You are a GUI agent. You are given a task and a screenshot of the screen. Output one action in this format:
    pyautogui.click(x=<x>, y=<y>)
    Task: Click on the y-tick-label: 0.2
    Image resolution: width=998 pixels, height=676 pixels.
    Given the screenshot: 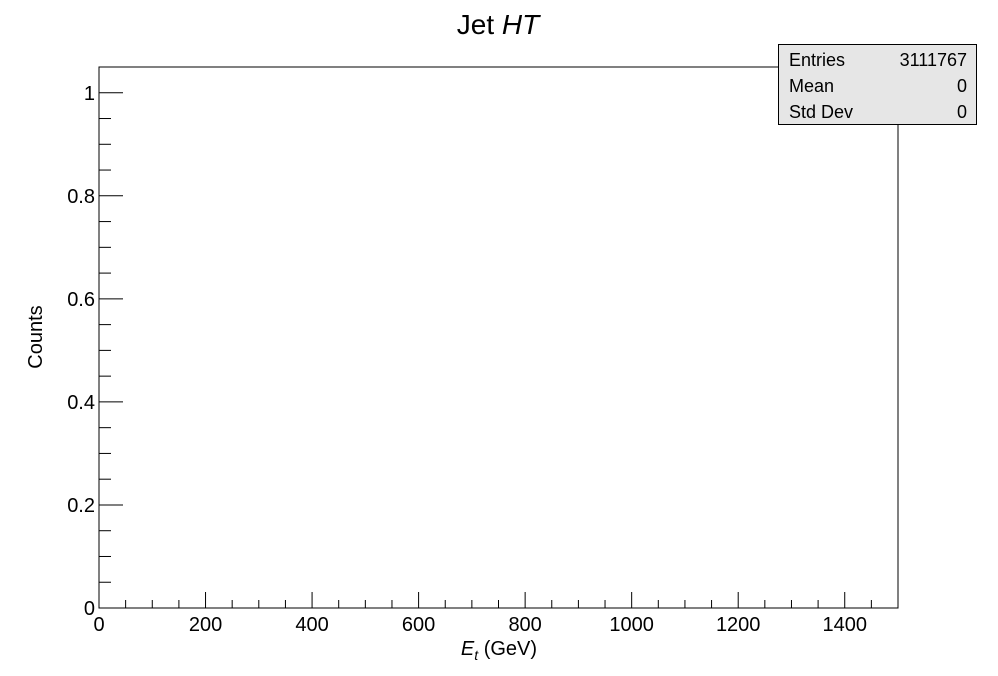 What is the action you would take?
    pyautogui.click(x=81, y=506)
    